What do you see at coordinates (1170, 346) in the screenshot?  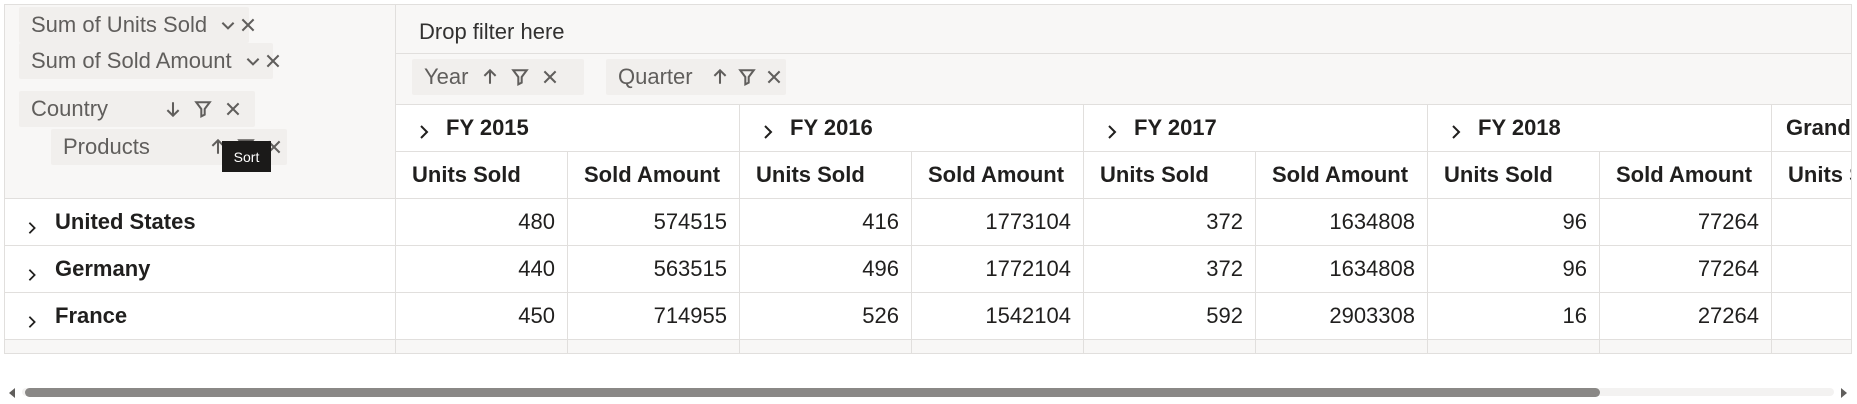 I see `total-cell: 1336` at bounding box center [1170, 346].